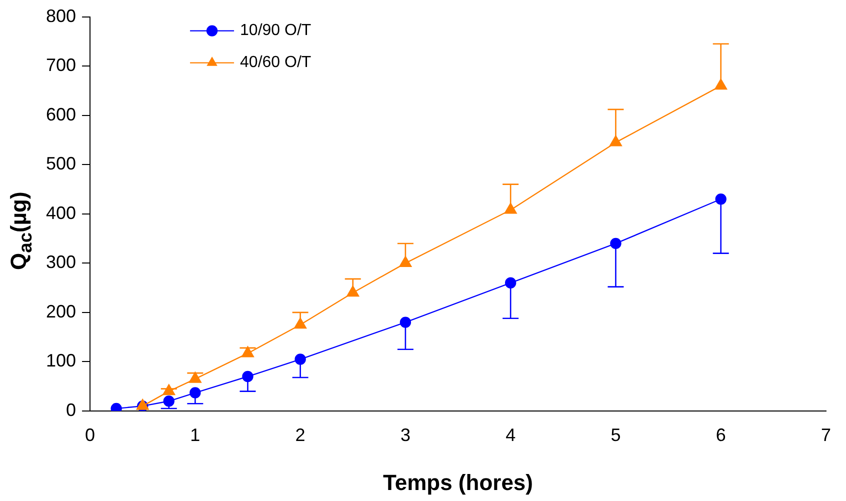  Describe the element at coordinates (300, 434) in the screenshot. I see `x-tick-label: 2` at that location.